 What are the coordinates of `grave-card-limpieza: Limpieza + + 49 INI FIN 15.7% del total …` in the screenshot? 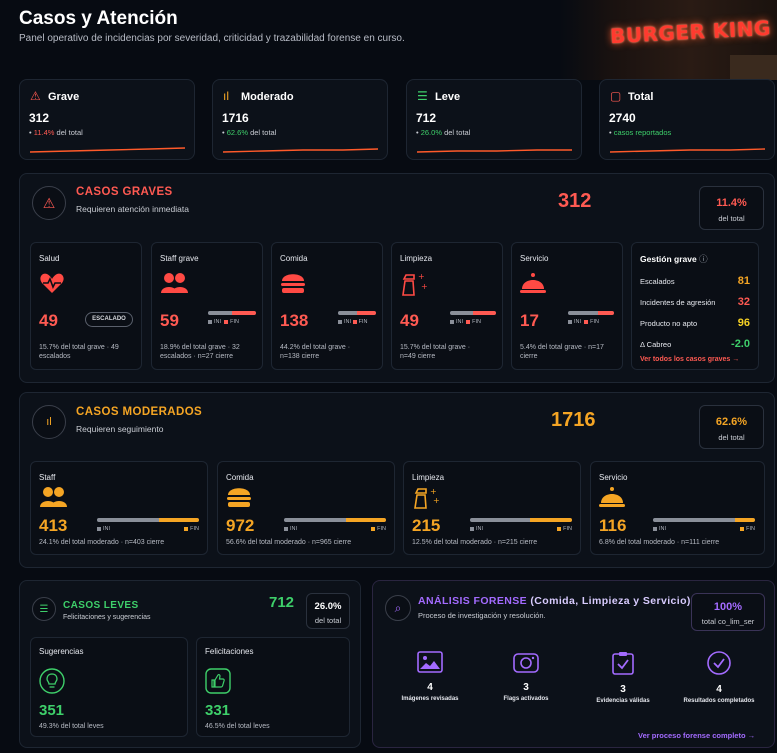 It's located at (447, 306).